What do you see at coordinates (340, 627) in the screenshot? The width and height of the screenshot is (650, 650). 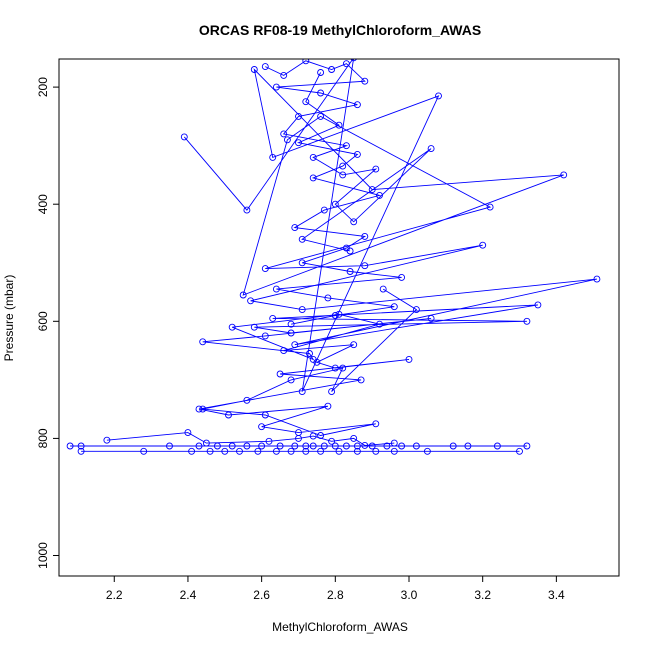 I see `x-axis-label: MethylChloroform_AWAS` at bounding box center [340, 627].